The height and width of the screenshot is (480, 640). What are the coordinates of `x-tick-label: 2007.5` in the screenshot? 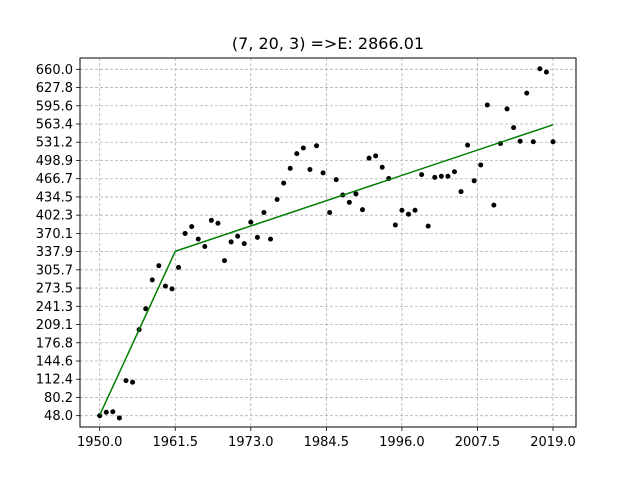 It's located at (478, 442).